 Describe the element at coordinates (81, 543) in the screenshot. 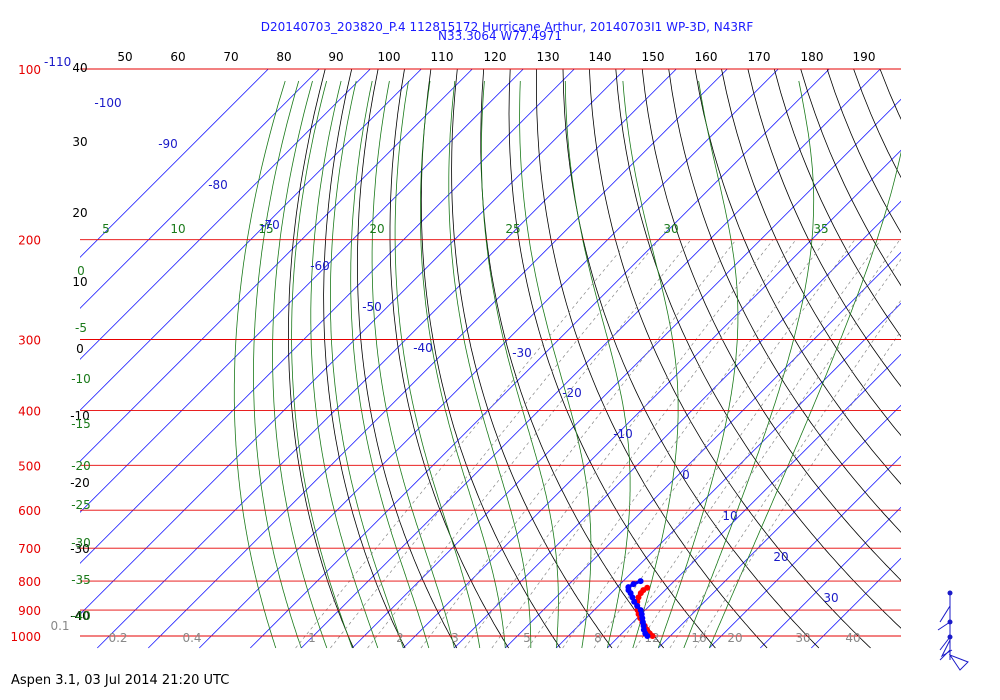

I see `moist-adiabat-side-label: -30` at that location.